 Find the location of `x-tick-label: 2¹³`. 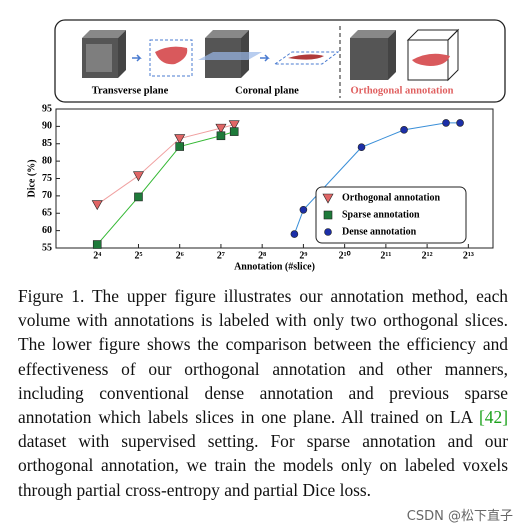

x-tick-label: 2¹³ is located at coordinates (468, 255).